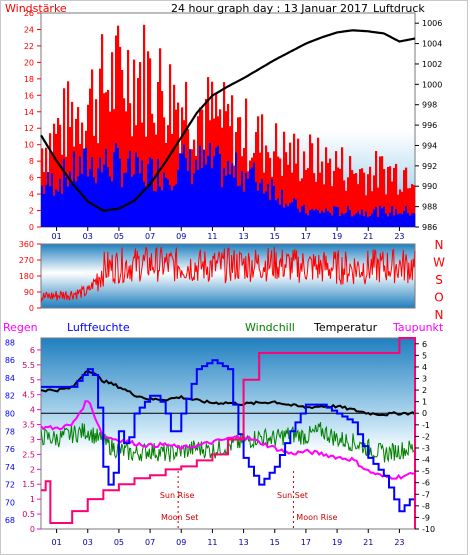  I want to click on rain-tick-label: 3, so click(32, 439).